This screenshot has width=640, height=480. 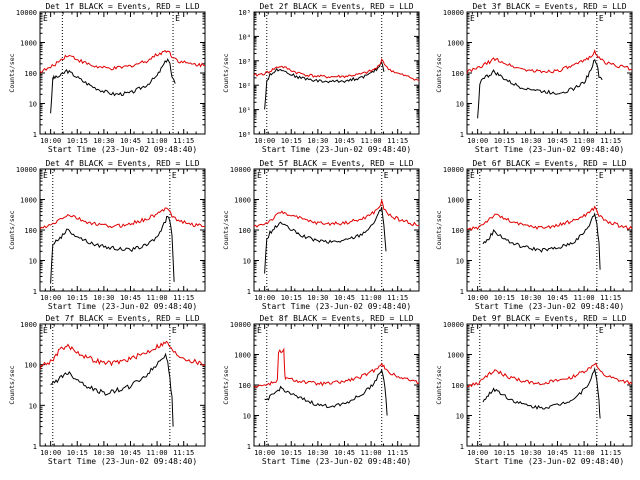 I want to click on y-tick-label: 10⁵, so click(x=244, y=13).